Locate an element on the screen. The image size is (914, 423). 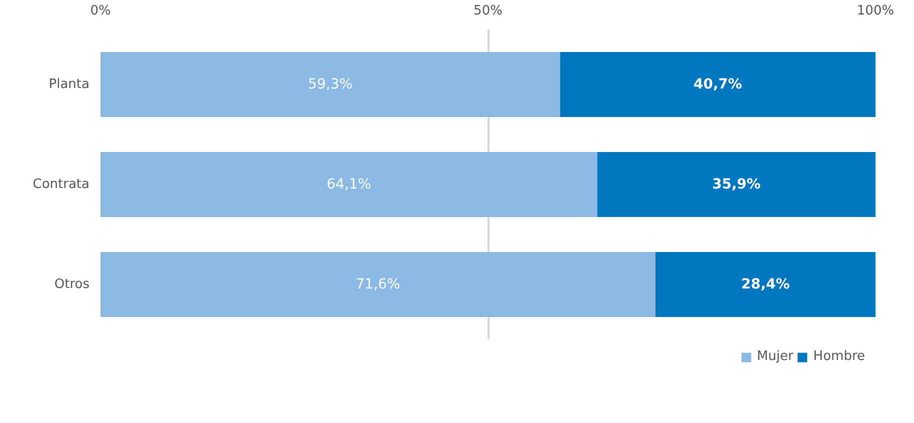
data-label: 35,9% is located at coordinates (736, 184).